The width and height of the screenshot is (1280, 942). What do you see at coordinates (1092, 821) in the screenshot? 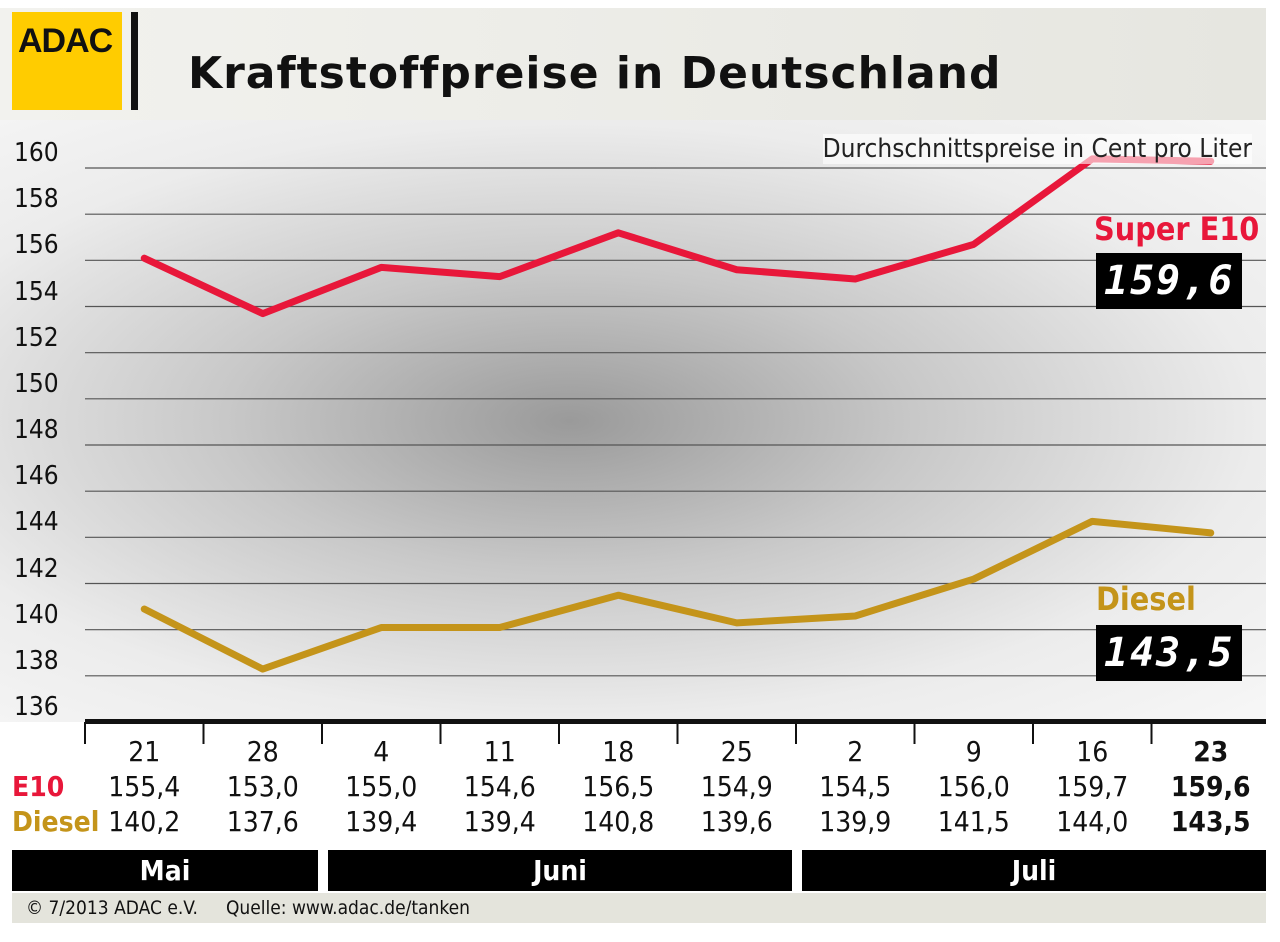
I see `diesel-value-label: 144,0` at bounding box center [1092, 821].